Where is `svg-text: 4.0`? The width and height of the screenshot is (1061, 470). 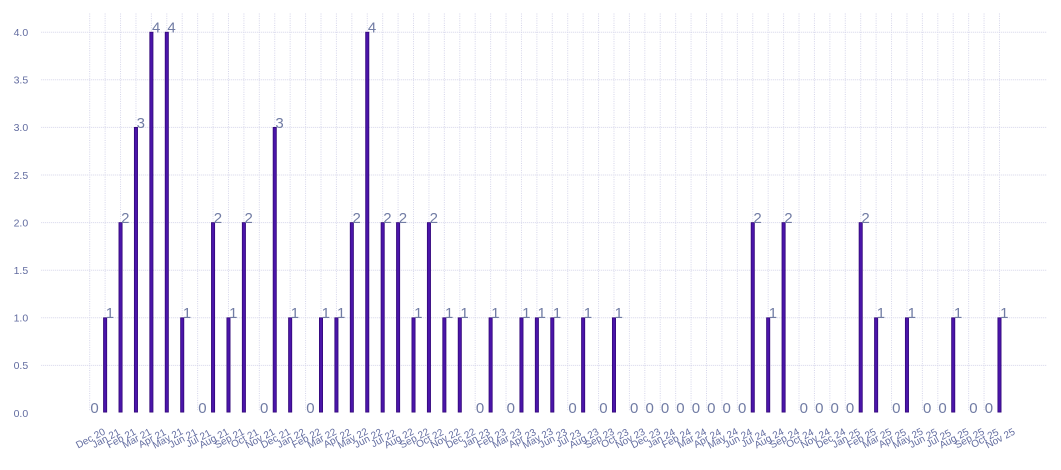
svg-text: 4.0 is located at coordinates (21, 33).